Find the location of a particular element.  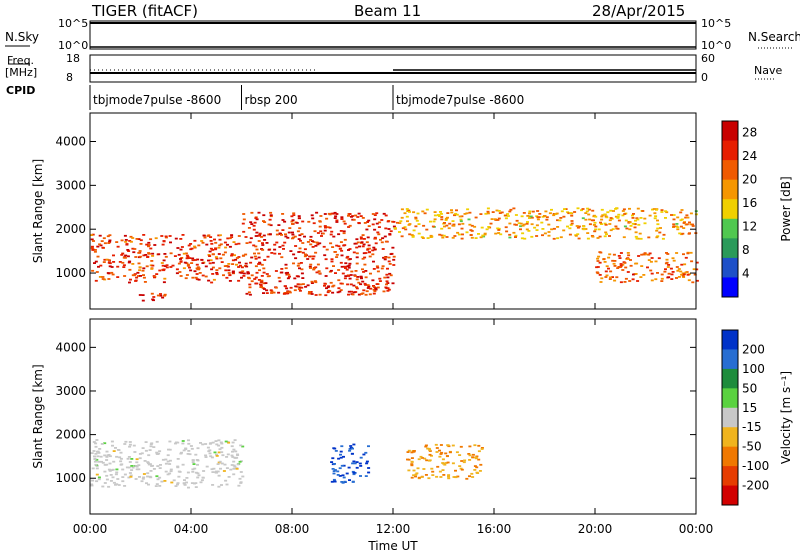

data-region-flow_13h is located at coordinates (445, 461).